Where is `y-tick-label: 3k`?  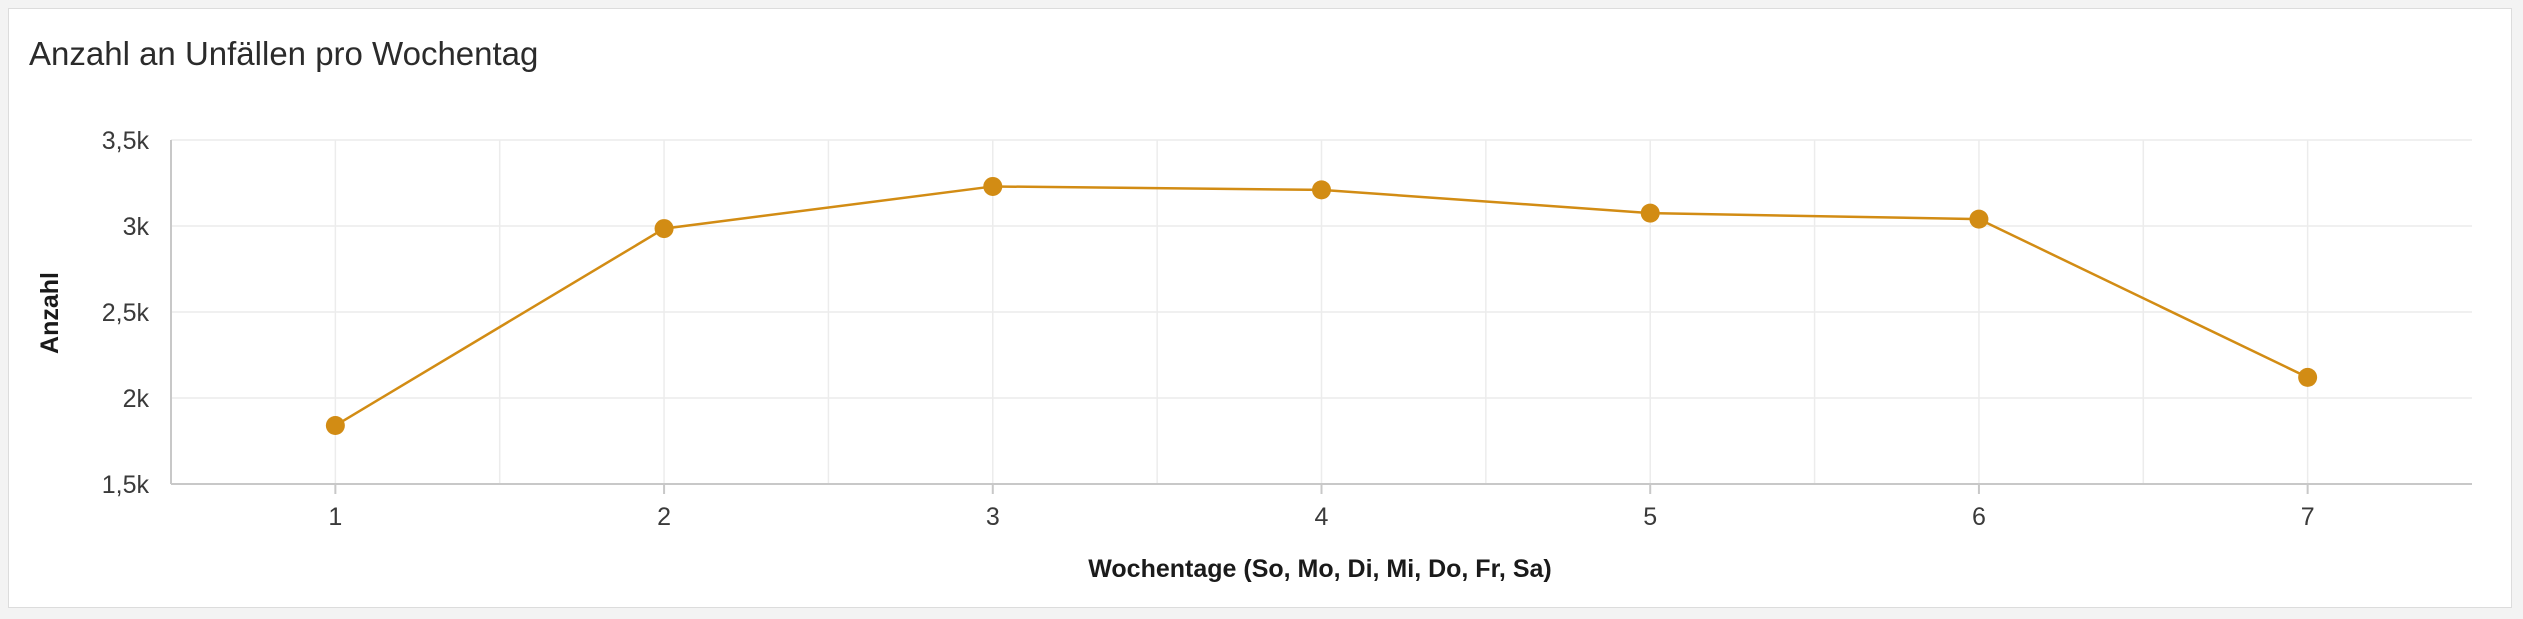 y-tick-label: 3k is located at coordinates (136, 227).